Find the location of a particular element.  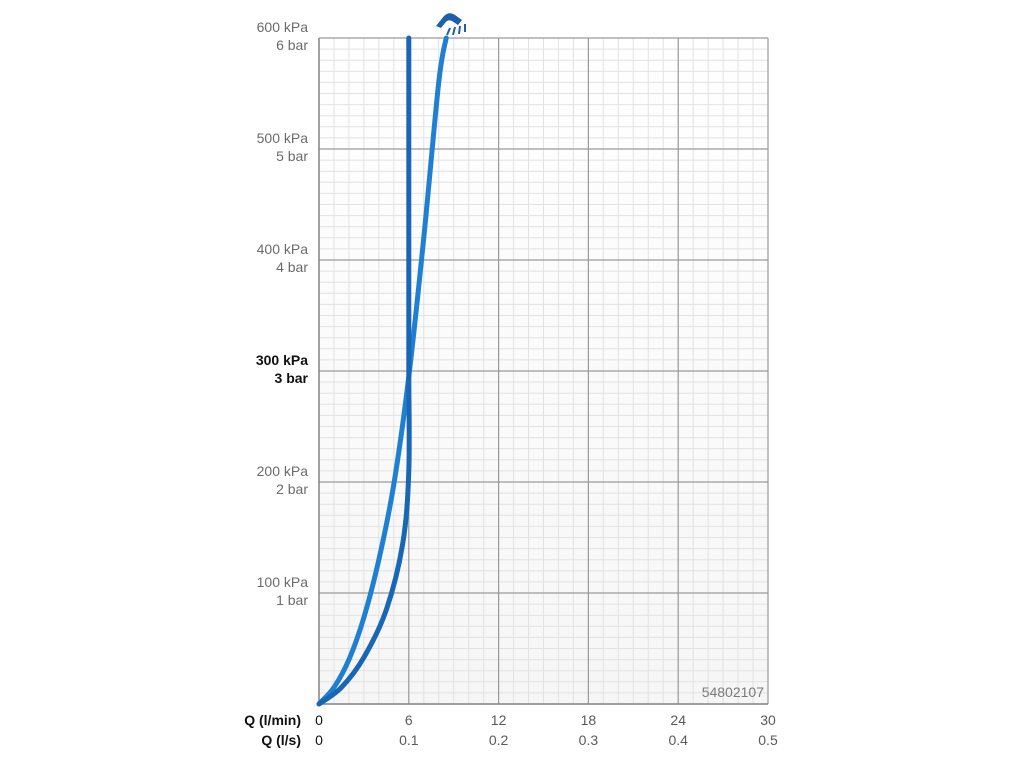

x-tick-label-ls: 0.4 is located at coordinates (678, 740).